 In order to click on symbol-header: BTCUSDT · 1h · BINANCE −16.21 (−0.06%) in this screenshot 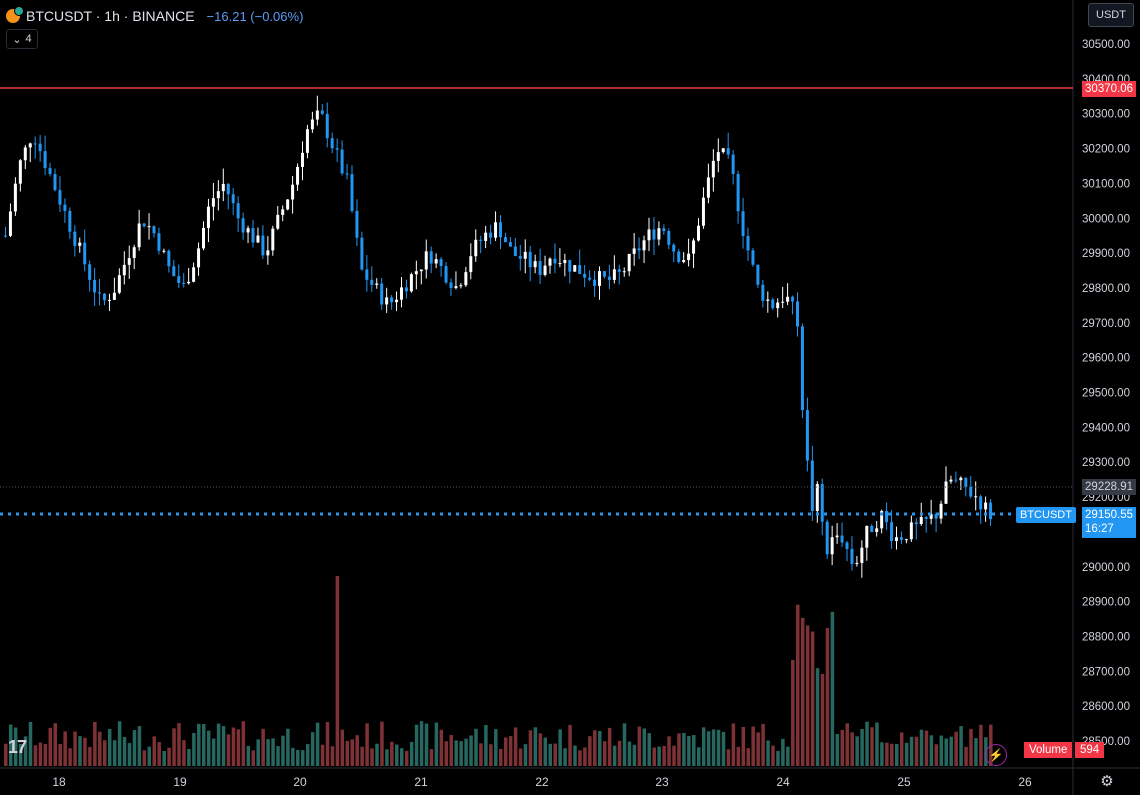, I will do `click(154, 16)`.